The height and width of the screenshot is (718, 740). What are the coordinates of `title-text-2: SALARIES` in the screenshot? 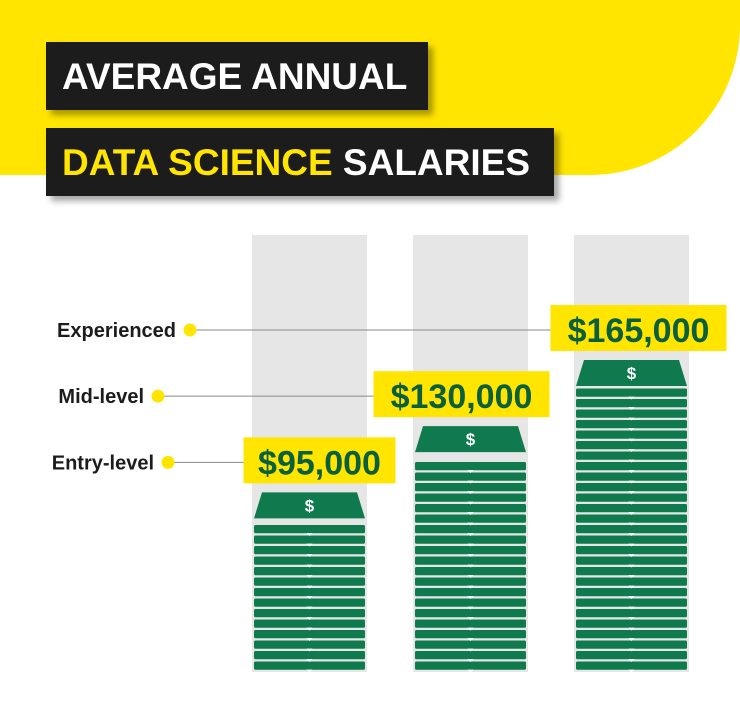 It's located at (431, 162).